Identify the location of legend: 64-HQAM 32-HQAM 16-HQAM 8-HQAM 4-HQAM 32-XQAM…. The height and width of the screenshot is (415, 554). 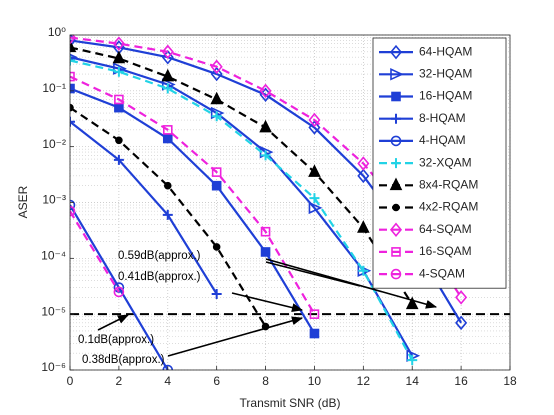
(439, 163).